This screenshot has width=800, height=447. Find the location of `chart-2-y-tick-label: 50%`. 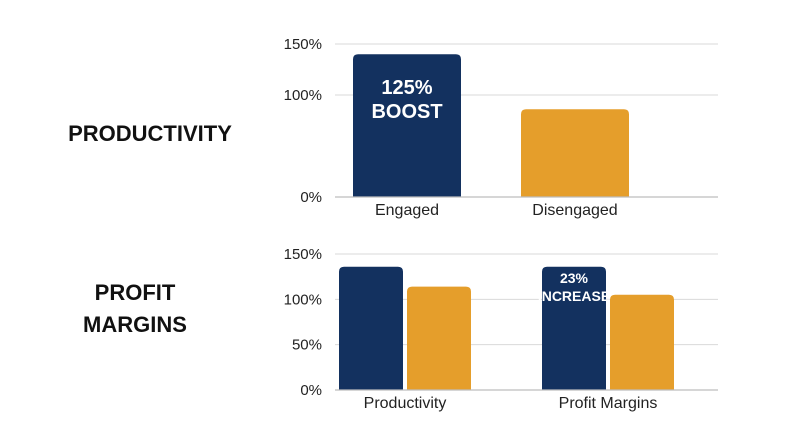

chart-2-y-tick-label: 50% is located at coordinates (307, 345).